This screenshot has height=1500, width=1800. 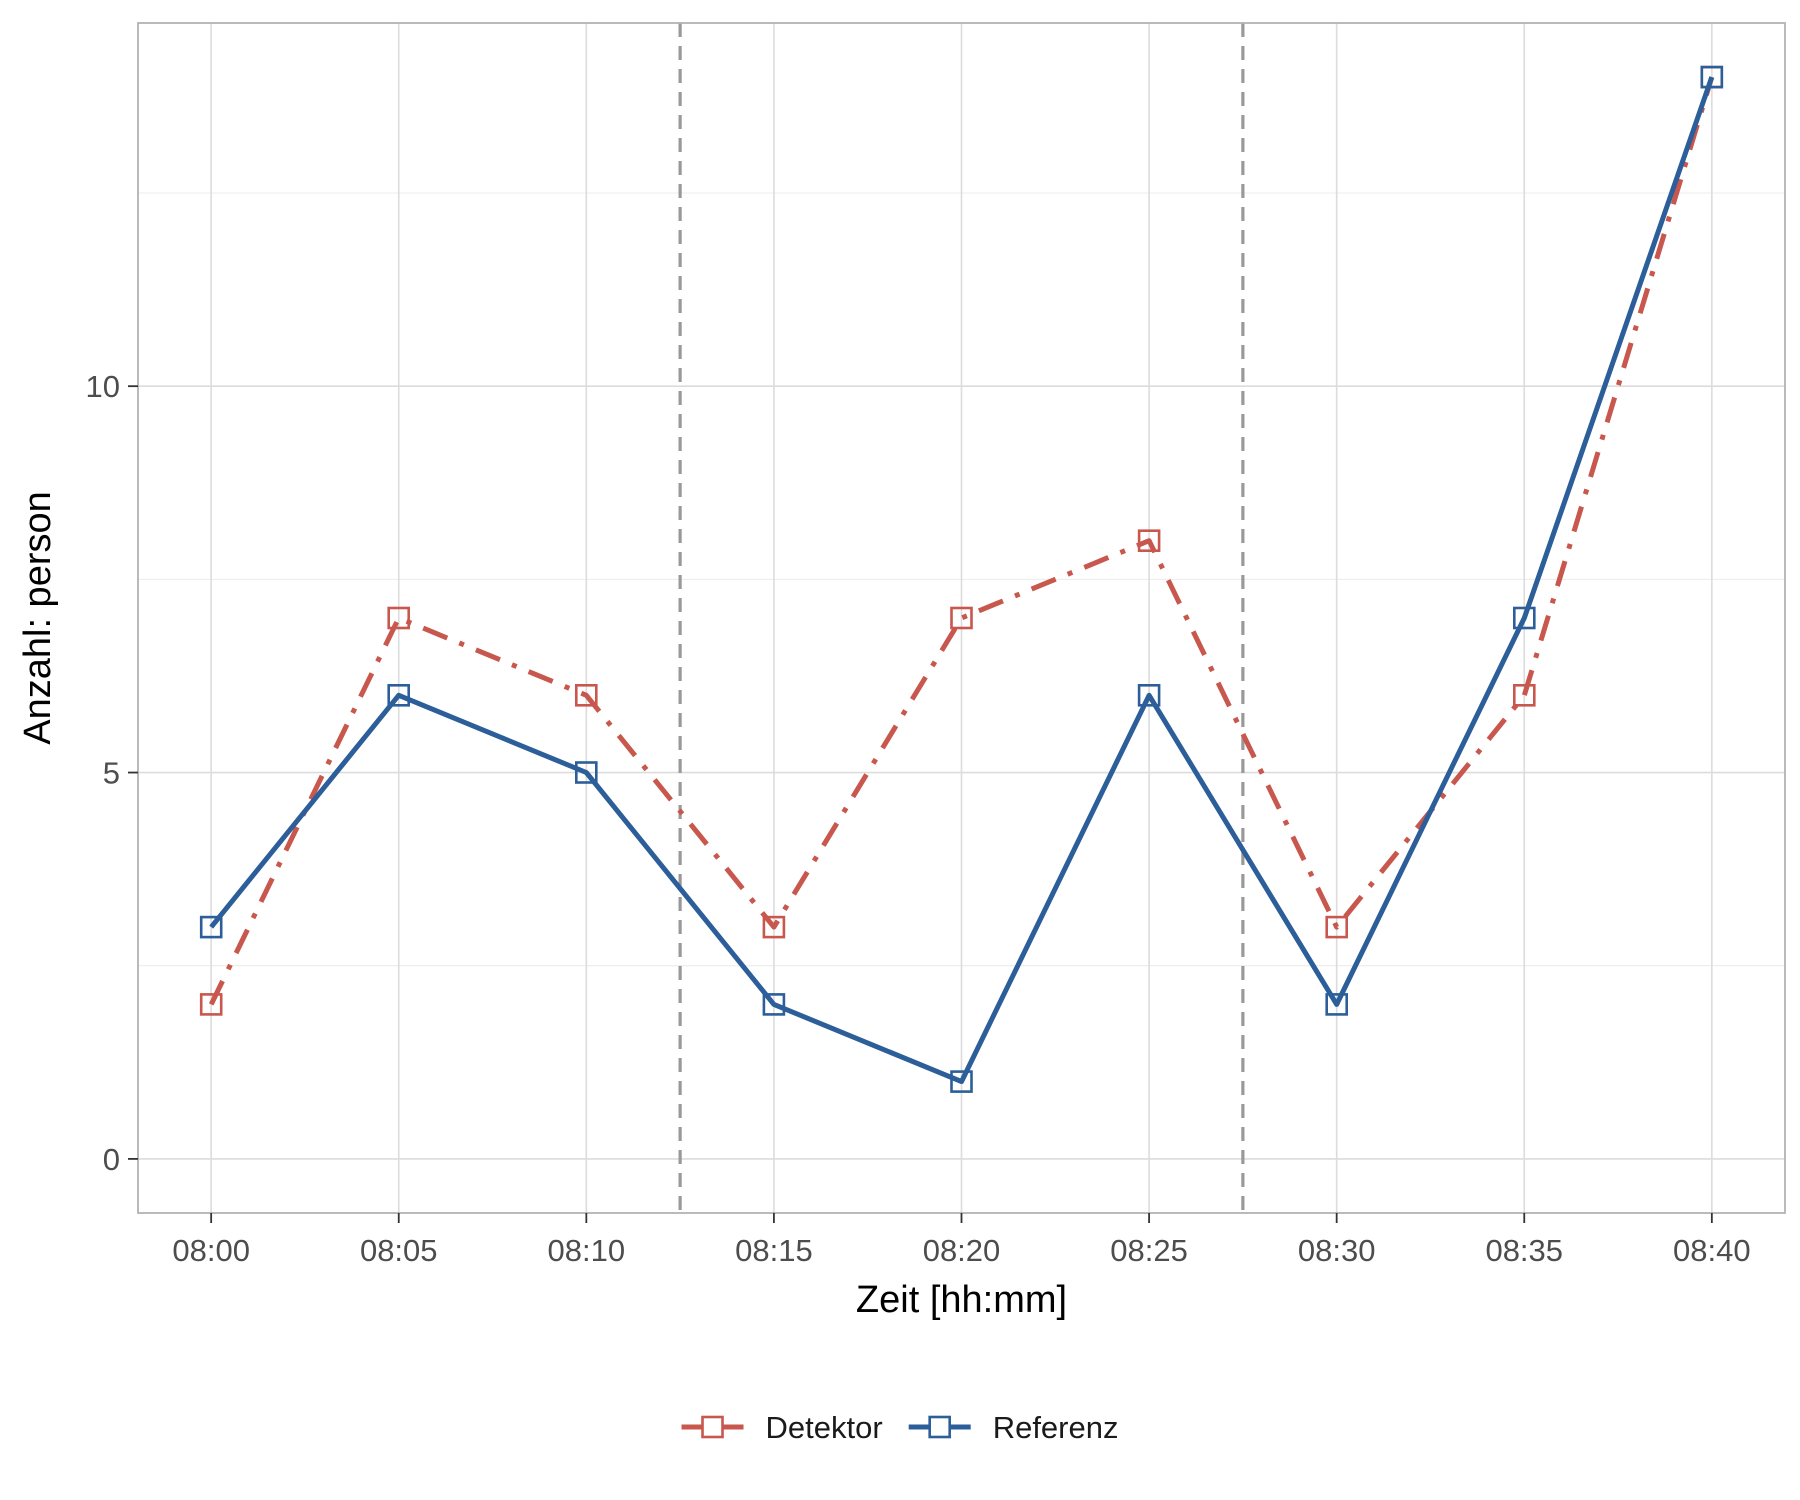 What do you see at coordinates (962, 1250) in the screenshot?
I see `x-tick-label: 08:20` at bounding box center [962, 1250].